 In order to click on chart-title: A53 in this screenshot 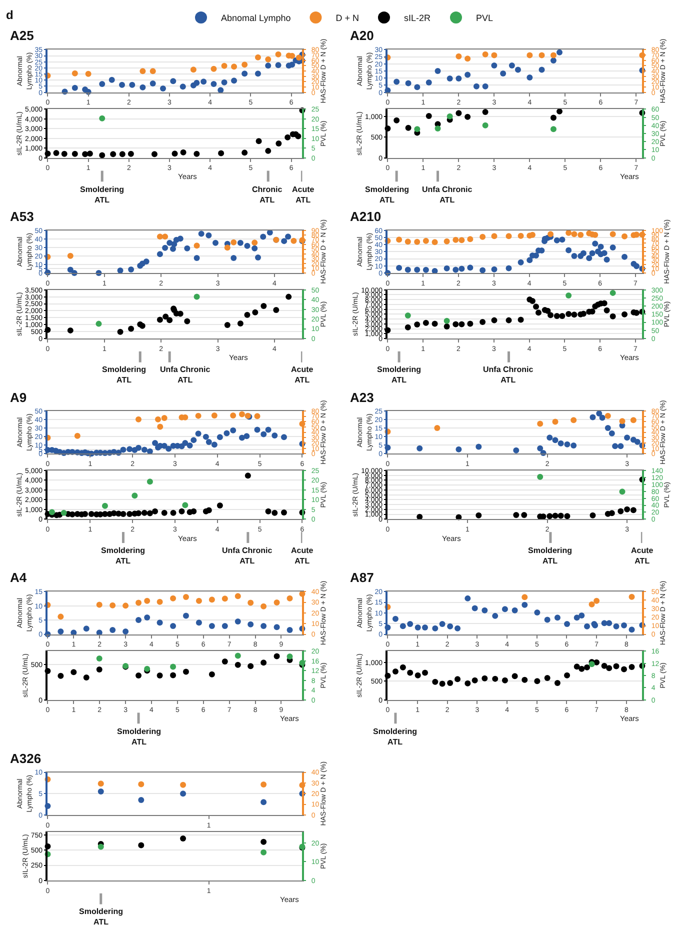, I will do `click(22, 216)`.